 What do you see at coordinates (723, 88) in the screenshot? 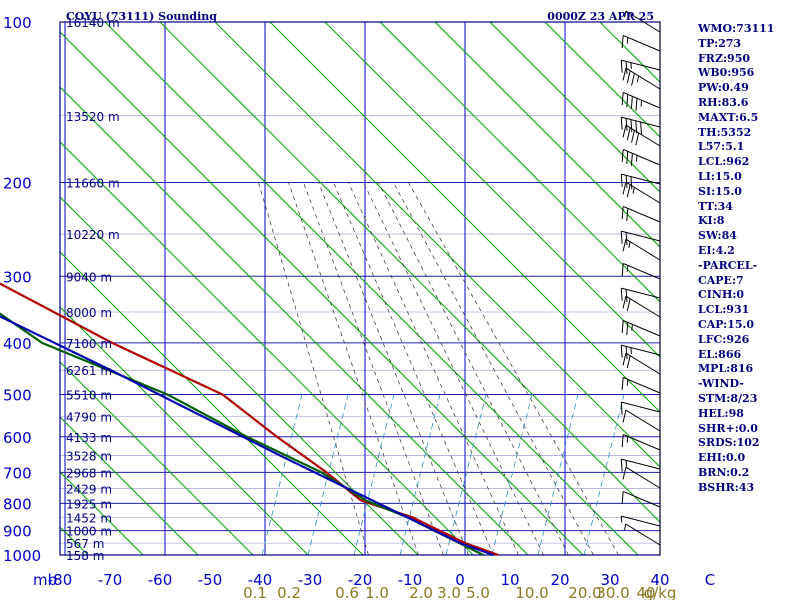
I see `stat-item: PW:0.49` at bounding box center [723, 88].